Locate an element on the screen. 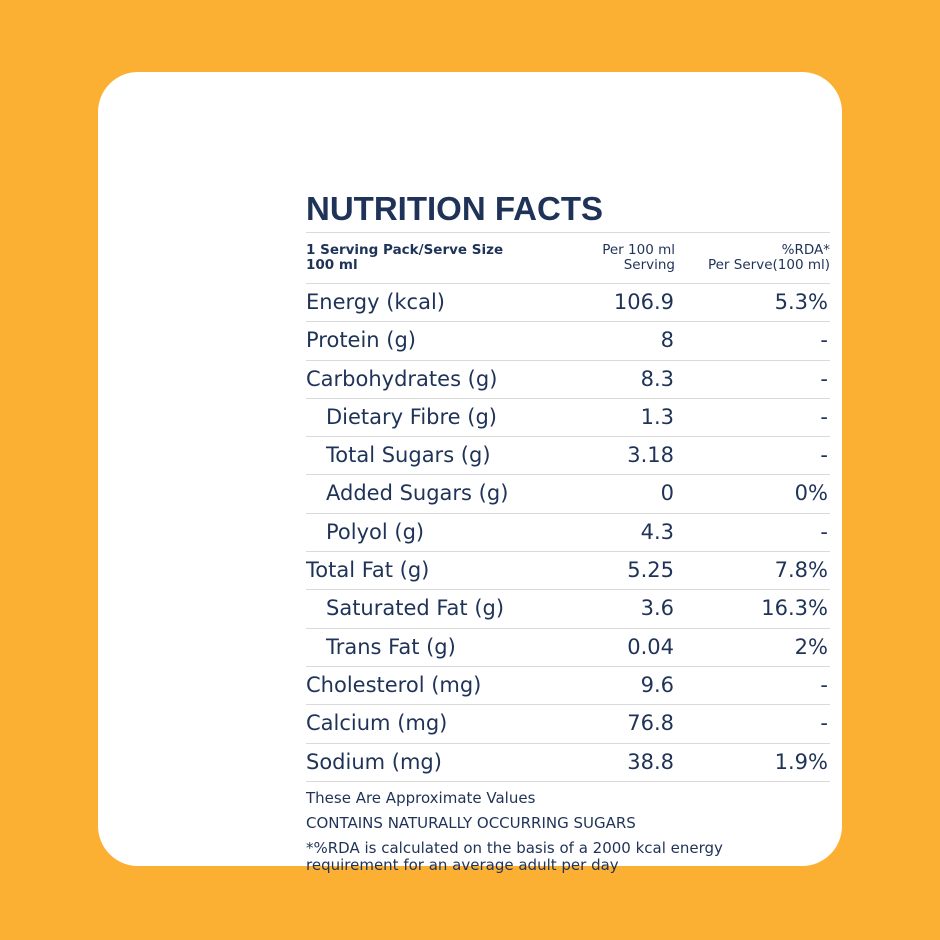 The image size is (940, 940). nutrient-value: 4.3 is located at coordinates (657, 531).